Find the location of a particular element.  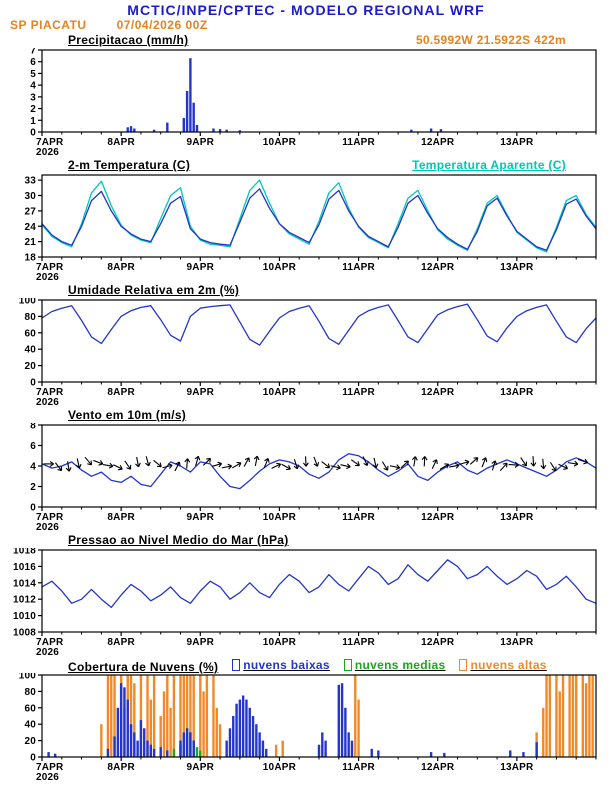

station-run-row: SP PIACATU 07/04/2026 00Z is located at coordinates (306, 25).